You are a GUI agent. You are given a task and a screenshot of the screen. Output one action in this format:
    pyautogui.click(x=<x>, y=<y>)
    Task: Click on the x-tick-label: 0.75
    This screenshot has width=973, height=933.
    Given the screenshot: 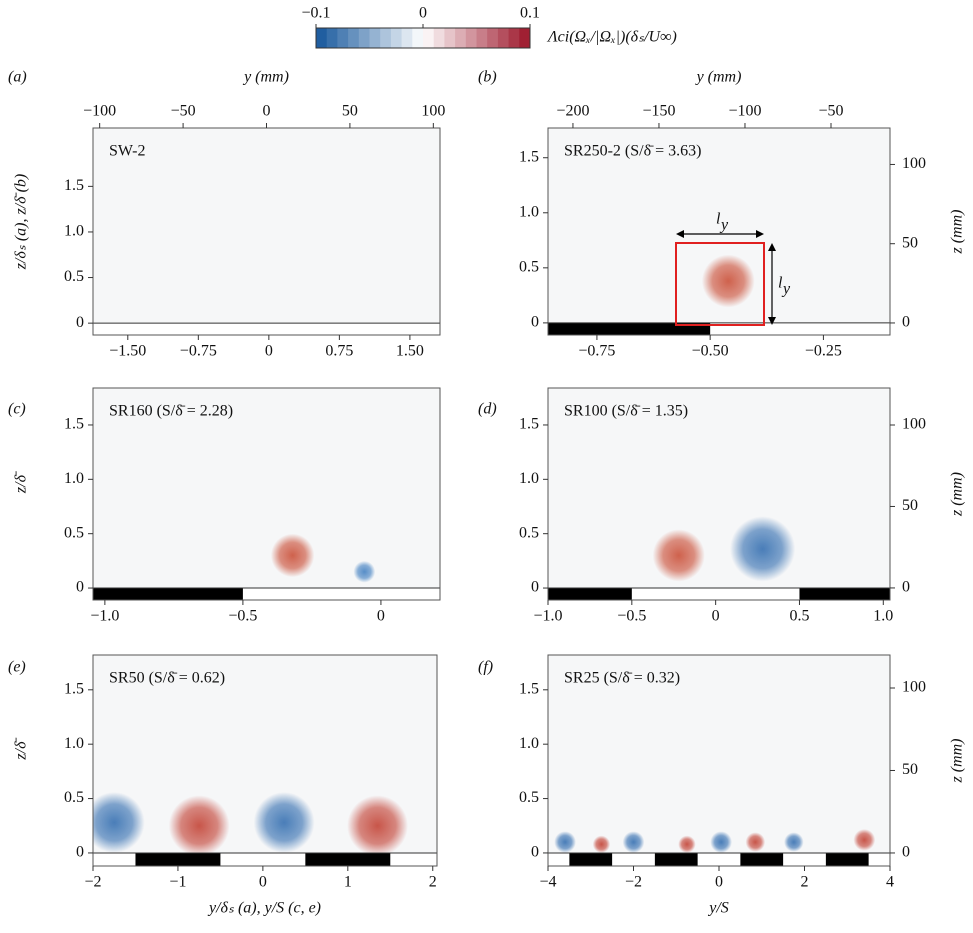 What is the action you would take?
    pyautogui.click(x=339, y=351)
    